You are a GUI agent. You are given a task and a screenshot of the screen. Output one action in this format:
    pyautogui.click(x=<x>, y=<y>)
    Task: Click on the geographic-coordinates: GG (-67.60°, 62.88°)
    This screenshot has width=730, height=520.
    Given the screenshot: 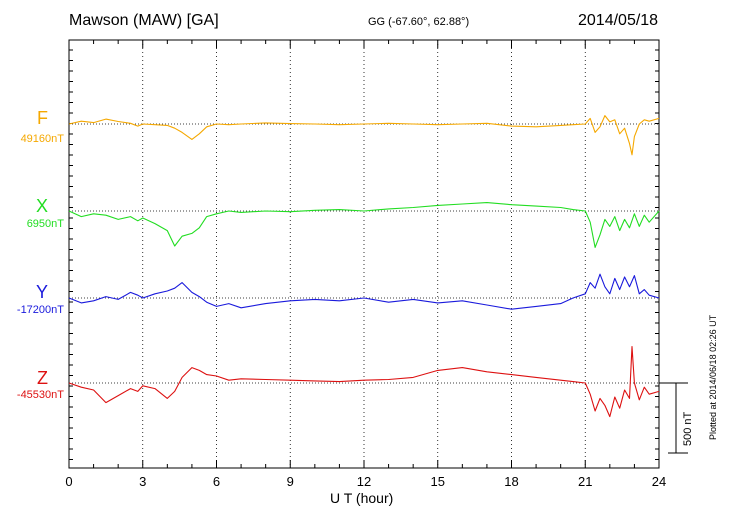 What is the action you would take?
    pyautogui.click(x=419, y=22)
    